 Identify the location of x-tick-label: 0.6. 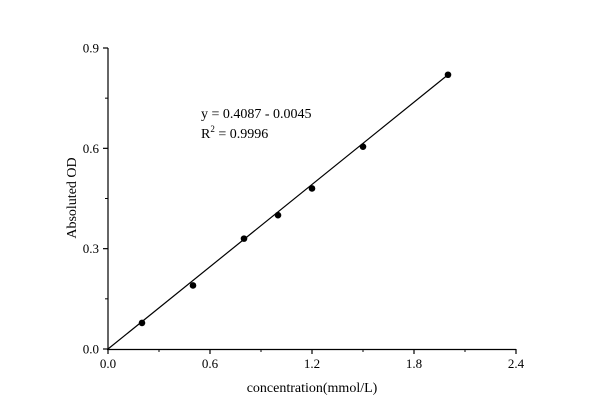
(210, 363).